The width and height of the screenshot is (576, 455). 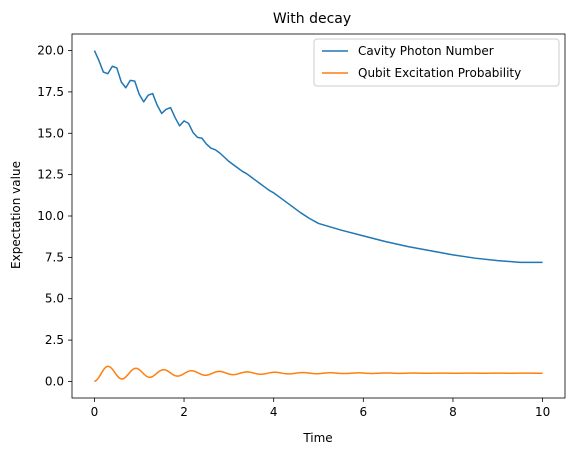 I want to click on legend-box, so click(x=436, y=62).